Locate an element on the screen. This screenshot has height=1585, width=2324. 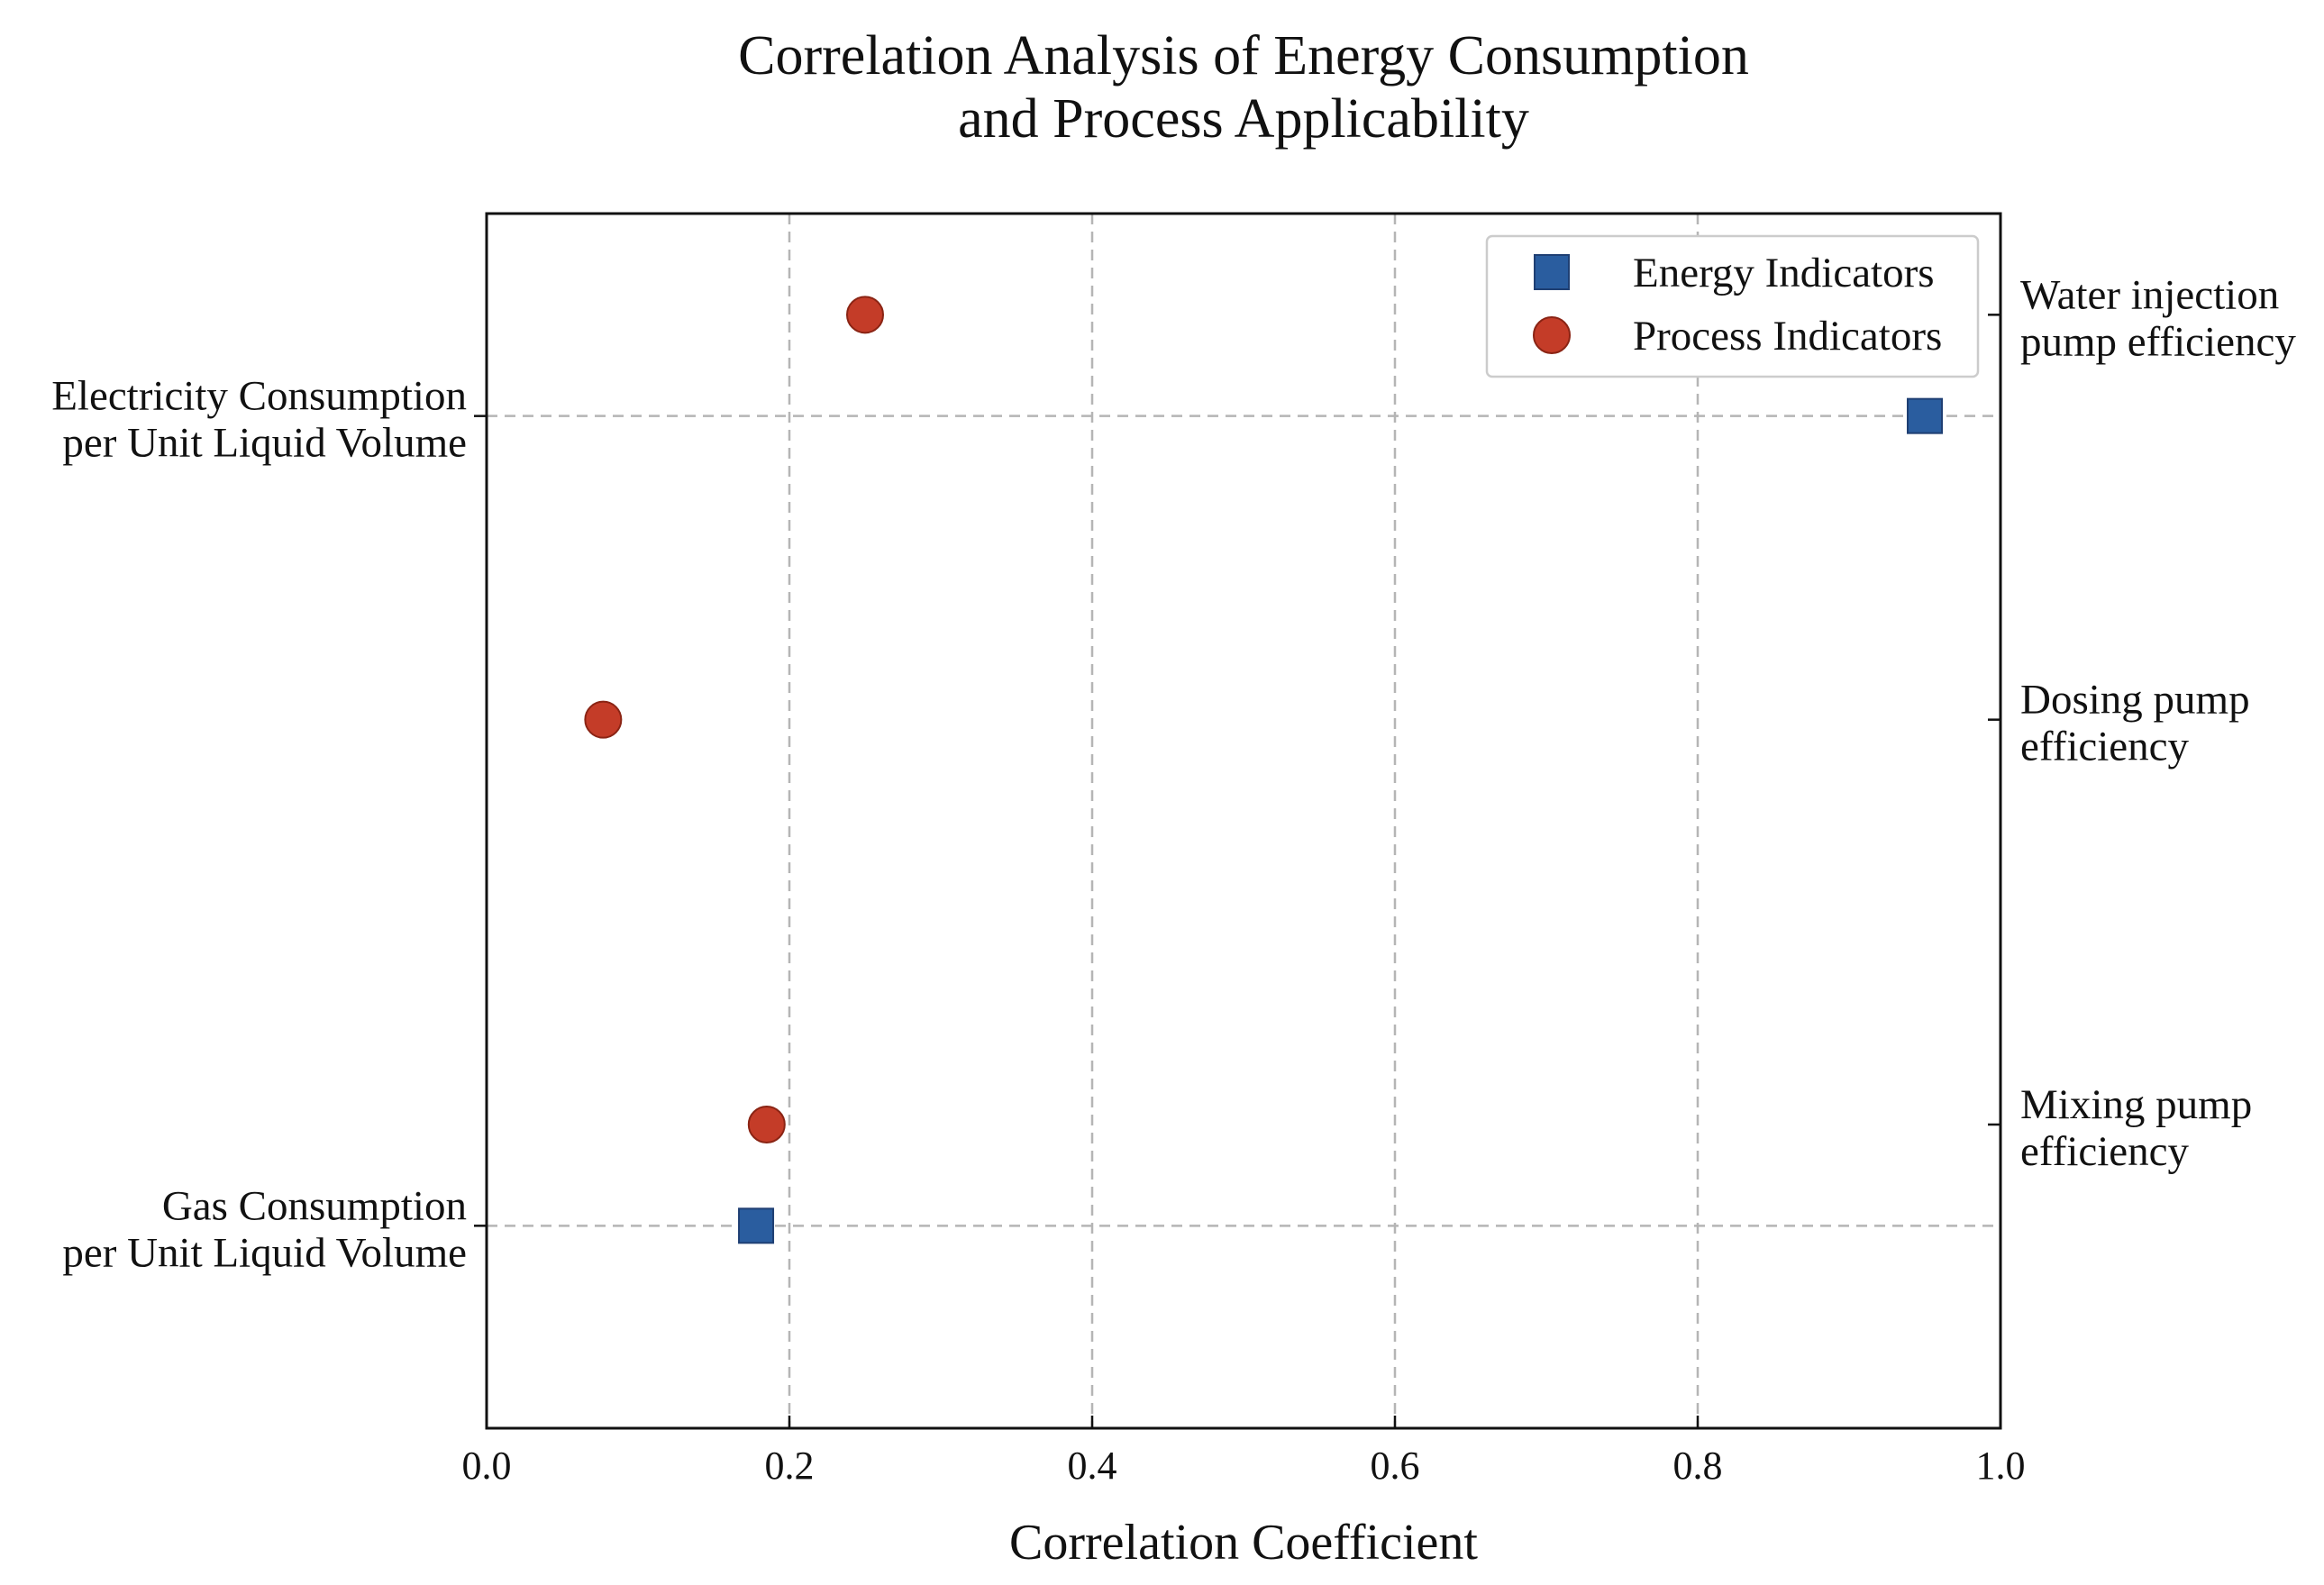
right-category-label: Water injection is located at coordinates (2149, 294).